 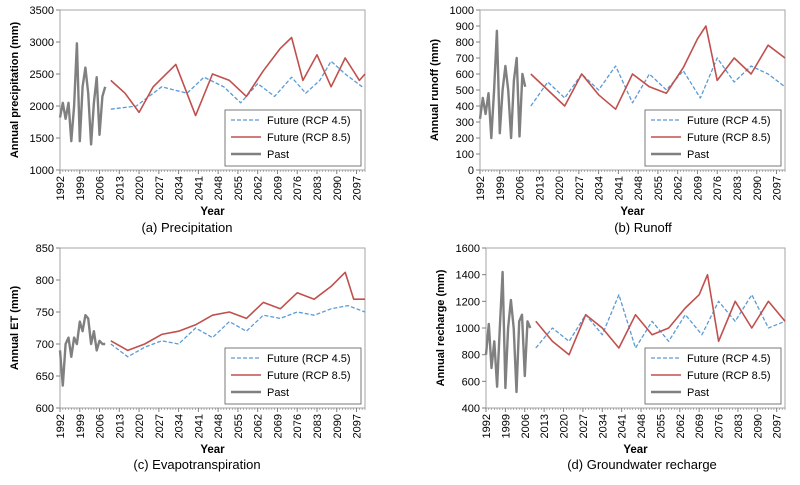 I want to click on y-tick-label: 300, so click(x=465, y=123).